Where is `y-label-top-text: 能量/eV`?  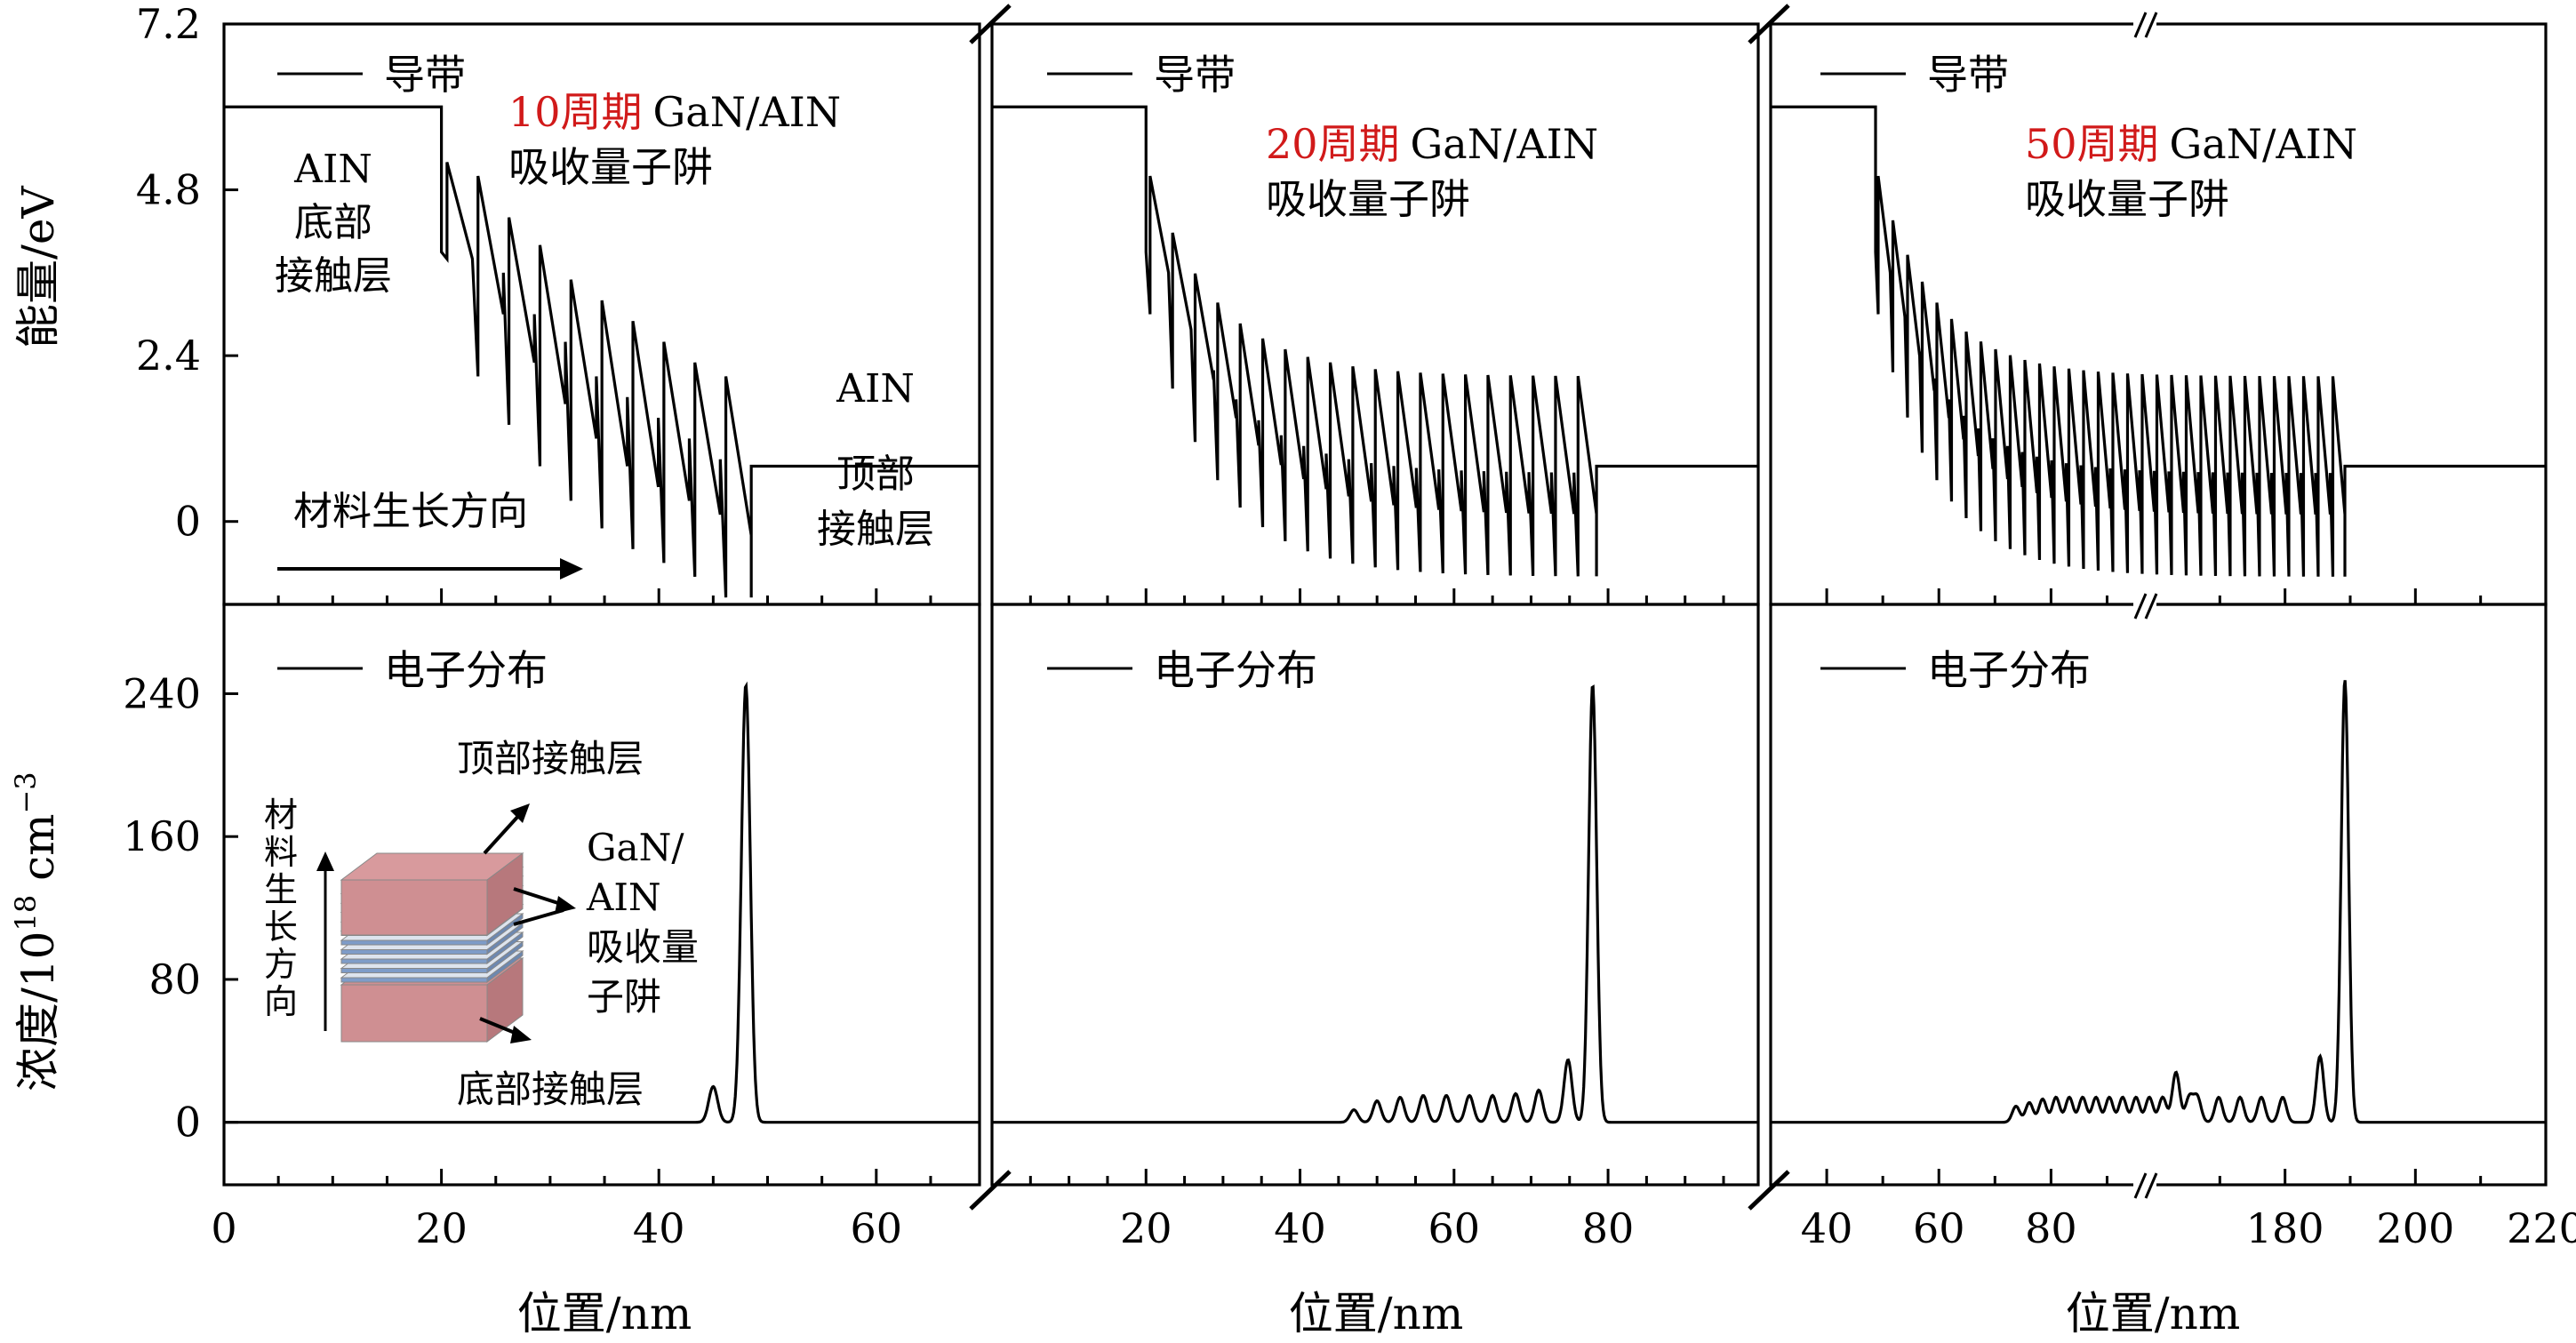 y-label-top-text: 能量/eV is located at coordinates (38, 267).